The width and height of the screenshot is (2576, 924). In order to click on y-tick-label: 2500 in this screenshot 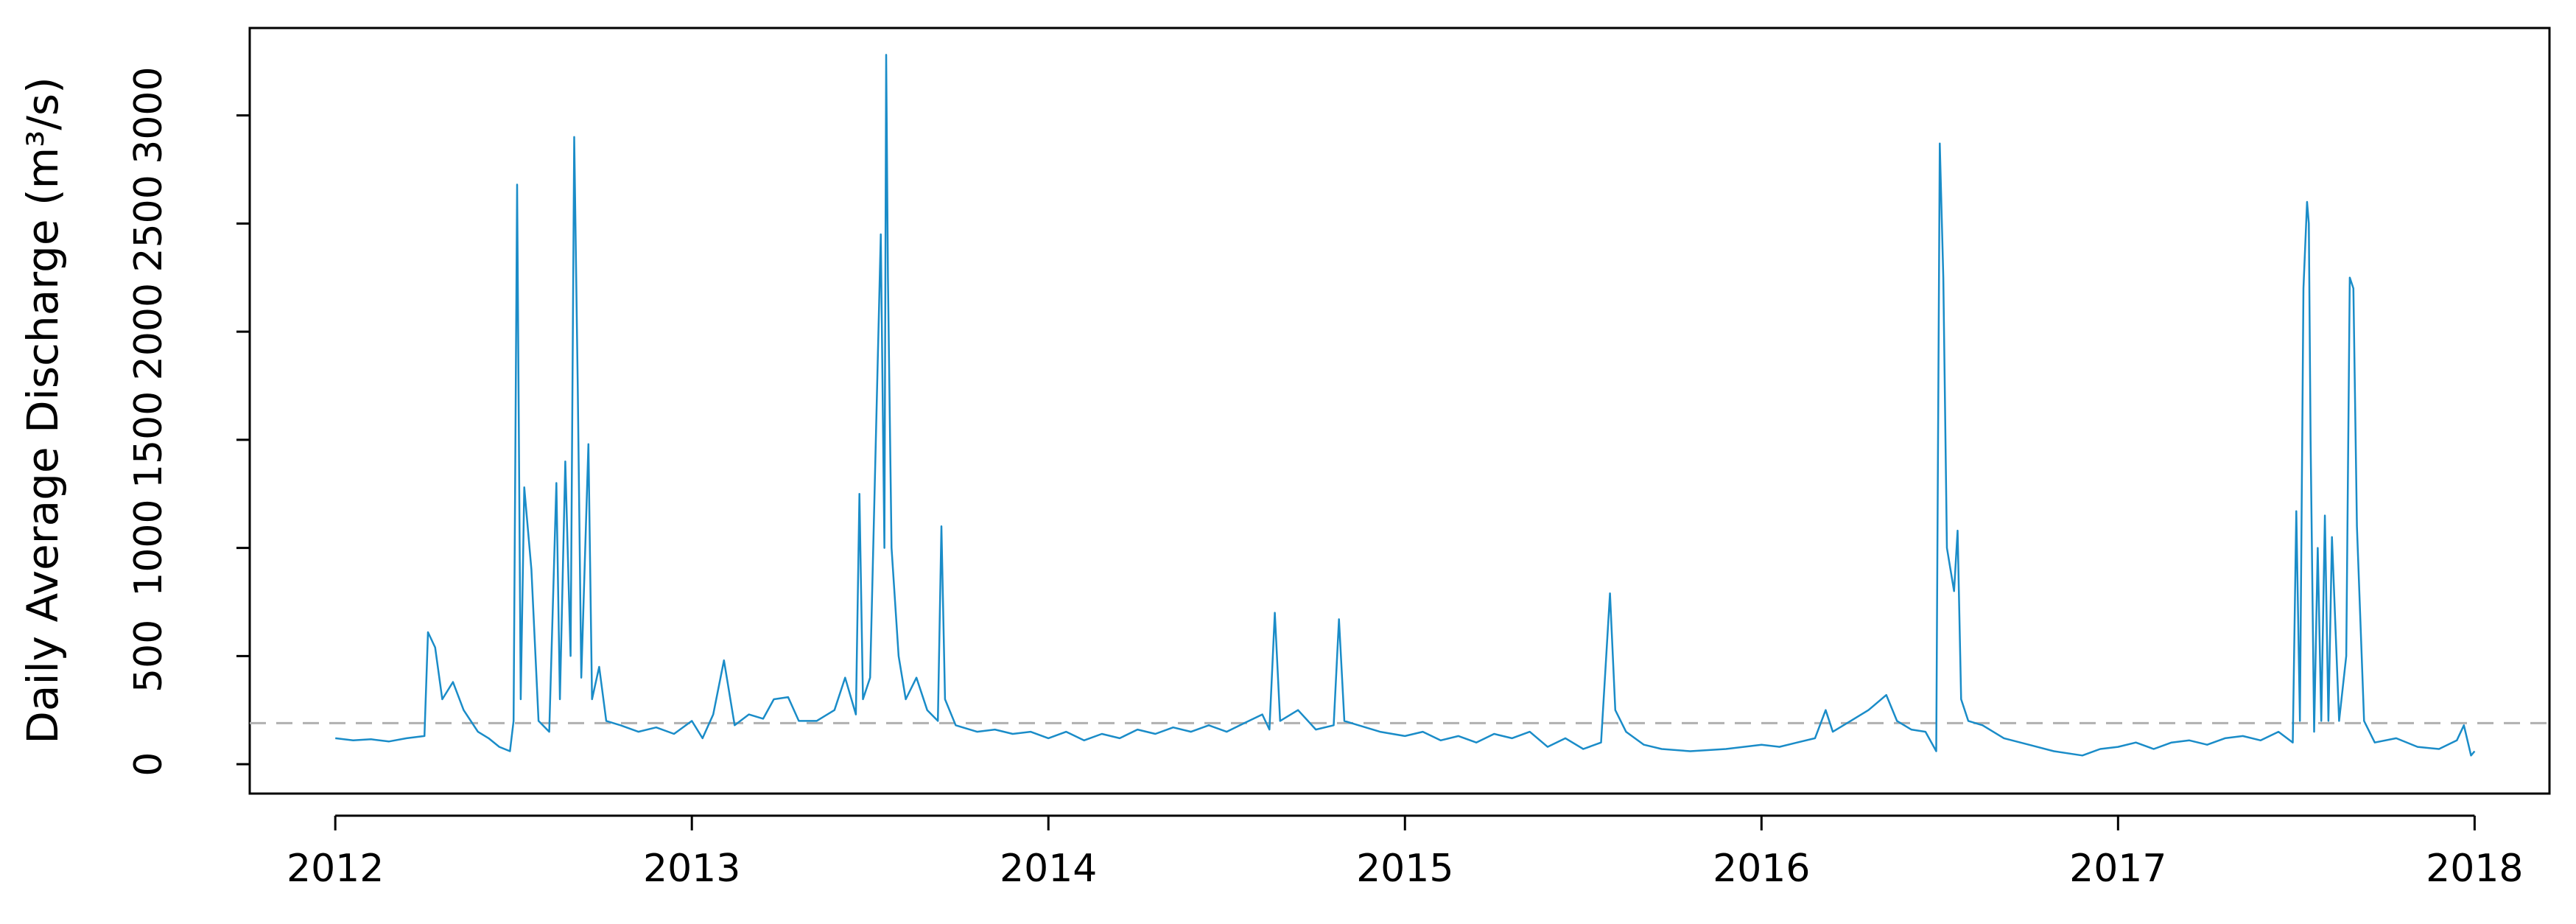, I will do `click(149, 224)`.